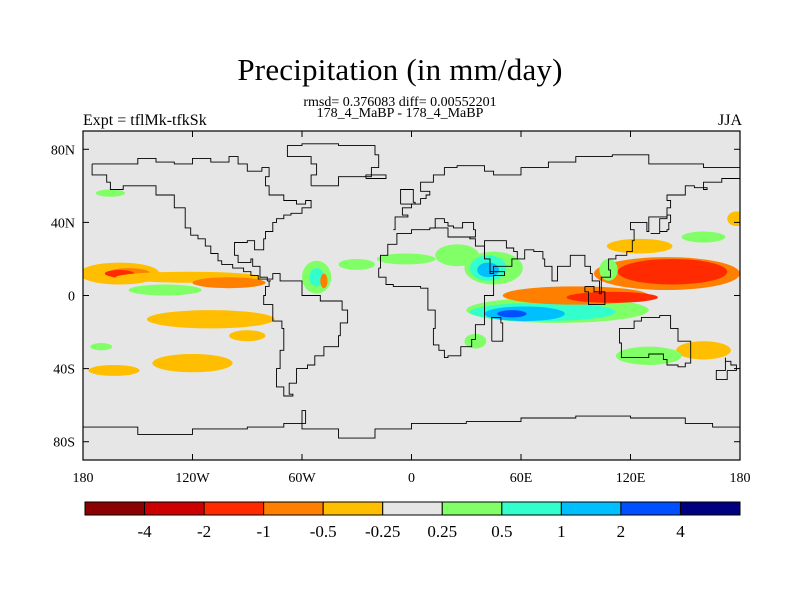 Image resolution: width=800 pixels, height=600 pixels. What do you see at coordinates (442, 531) in the screenshot?
I see `colorbar-label: 0.25` at bounding box center [442, 531].